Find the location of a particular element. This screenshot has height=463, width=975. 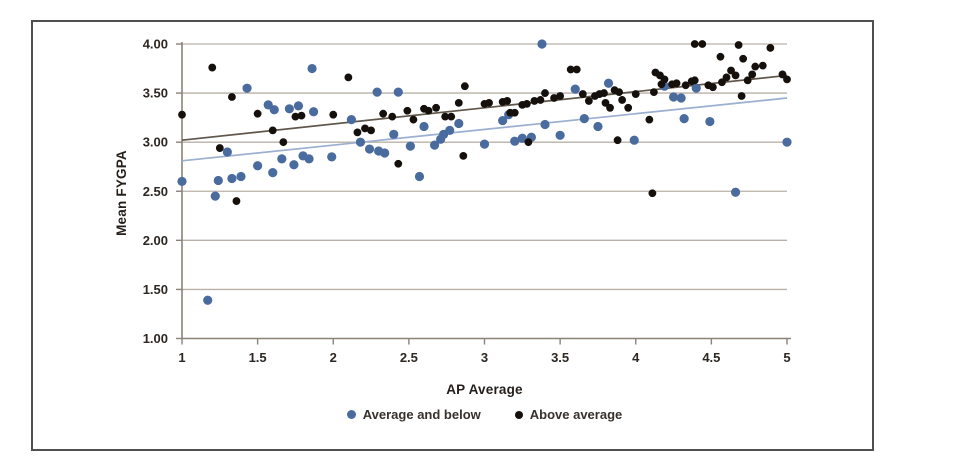

x-tick-label: 1 is located at coordinates (181, 357).